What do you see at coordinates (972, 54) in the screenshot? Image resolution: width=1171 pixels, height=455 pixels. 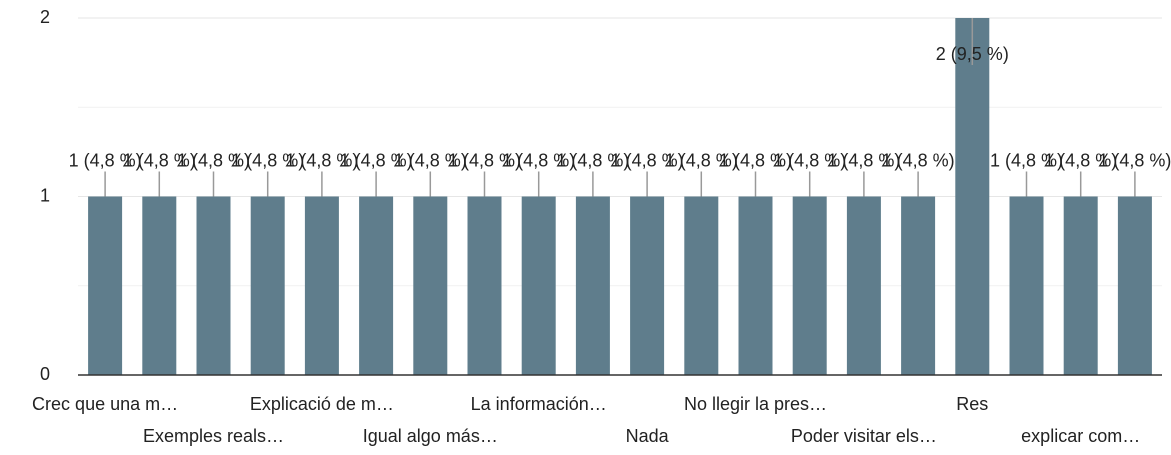 I see `value-label: 2 (9,5 %)` at bounding box center [972, 54].